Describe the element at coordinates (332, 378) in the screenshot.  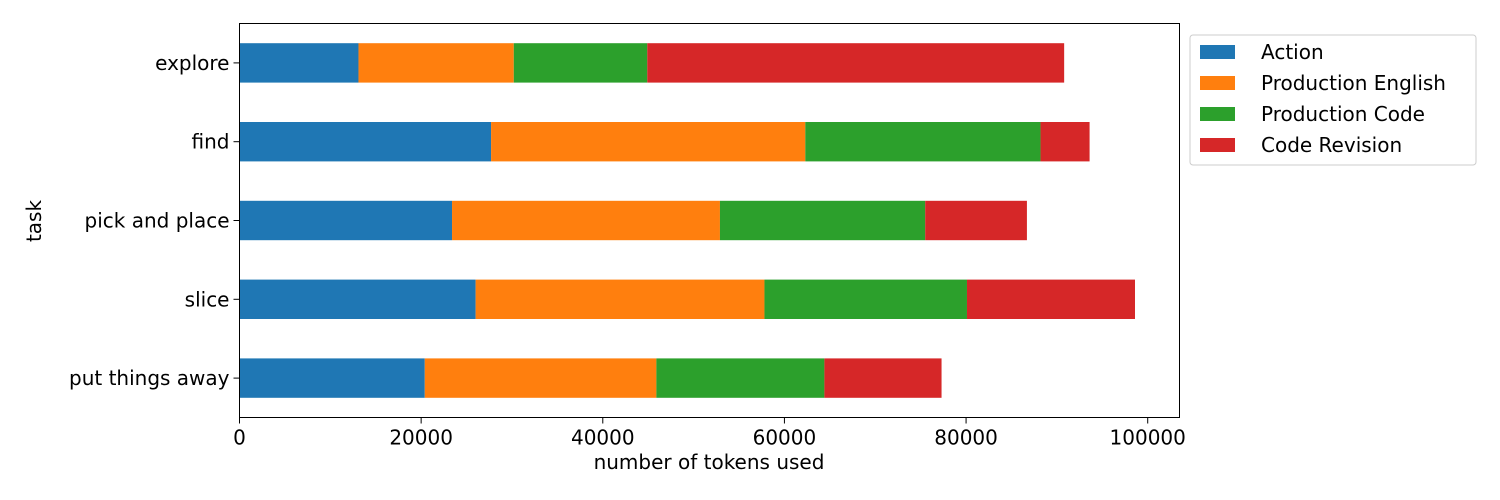
I see `bar-put-things-away-action` at that location.